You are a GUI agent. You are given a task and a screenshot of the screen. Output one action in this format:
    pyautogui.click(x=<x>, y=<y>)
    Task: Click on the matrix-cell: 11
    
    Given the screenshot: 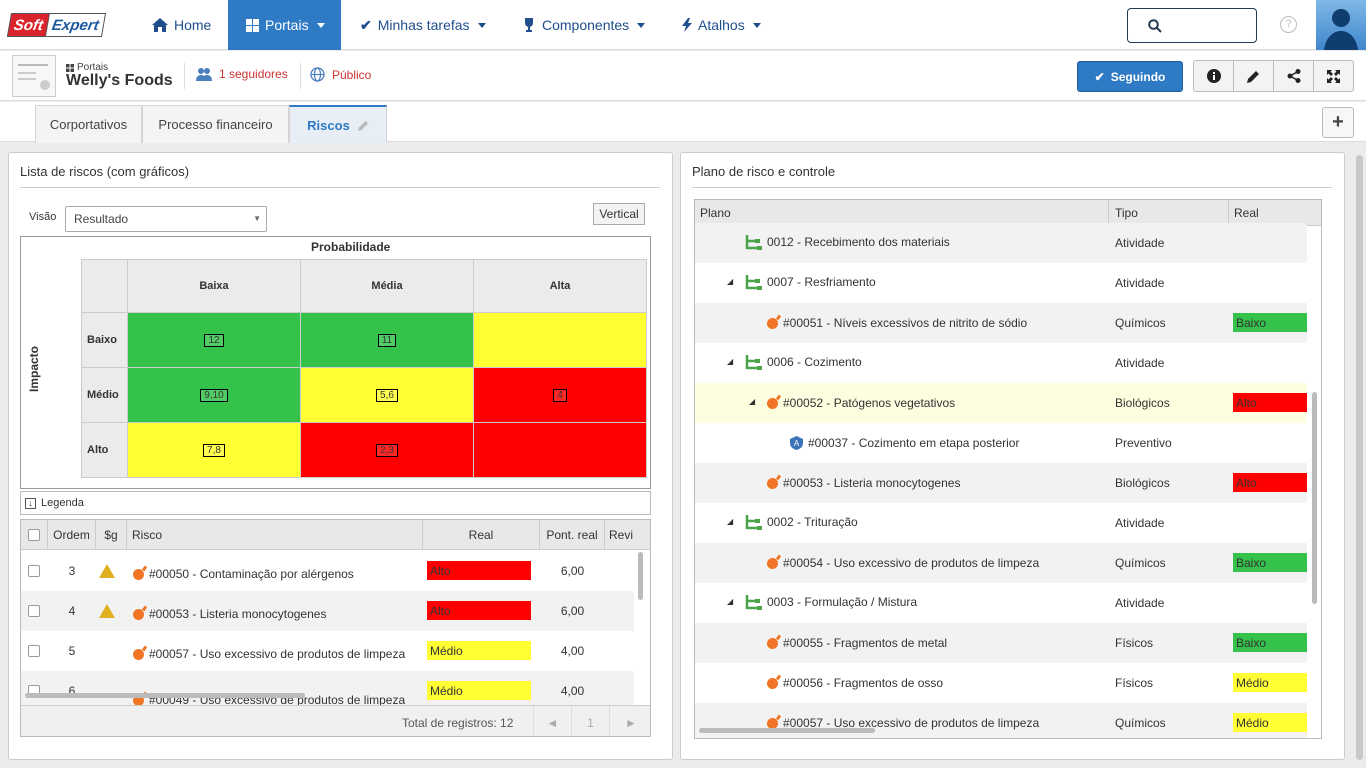 What is the action you would take?
    pyautogui.click(x=387, y=340)
    